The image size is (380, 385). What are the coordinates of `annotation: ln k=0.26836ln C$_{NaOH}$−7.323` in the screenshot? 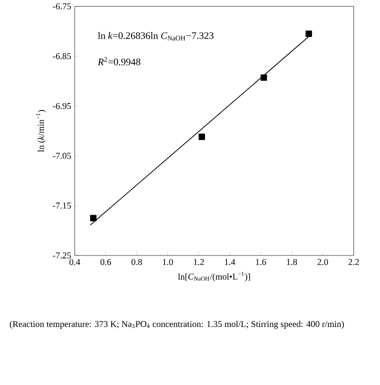 It's located at (156, 36).